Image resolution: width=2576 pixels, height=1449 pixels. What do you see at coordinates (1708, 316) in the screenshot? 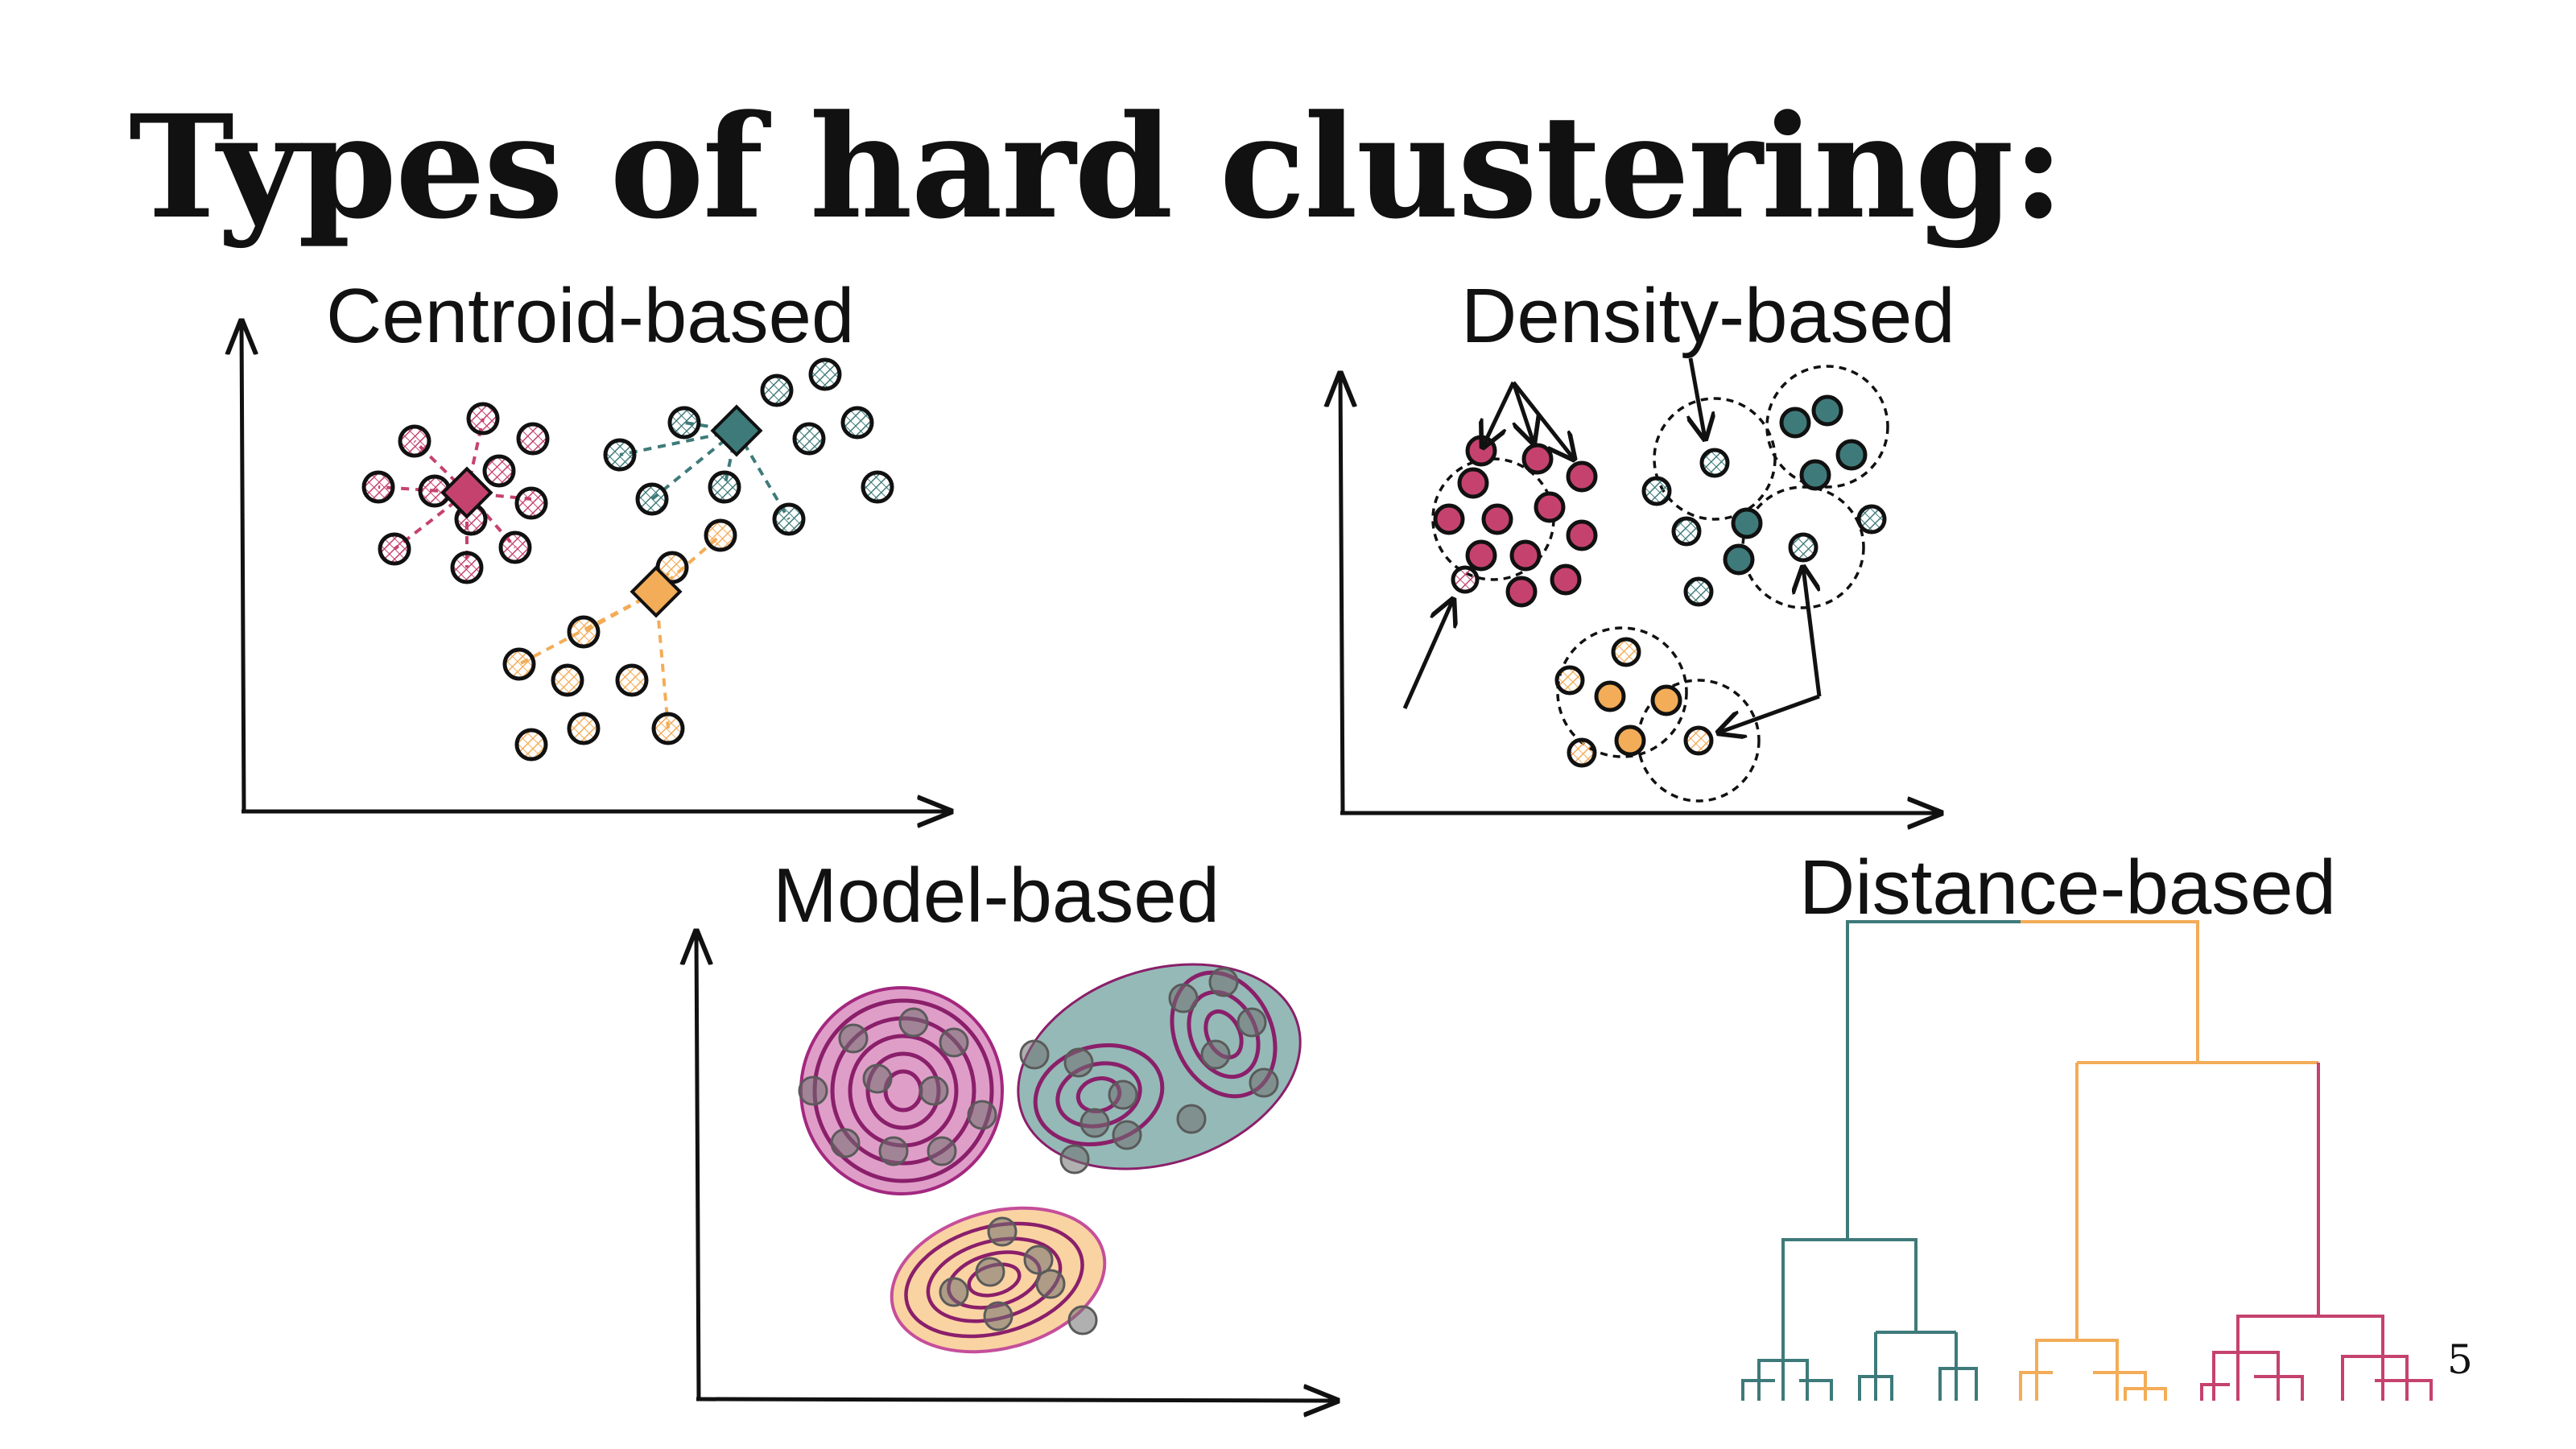
I see `density-based-label: Density-based` at bounding box center [1708, 316].